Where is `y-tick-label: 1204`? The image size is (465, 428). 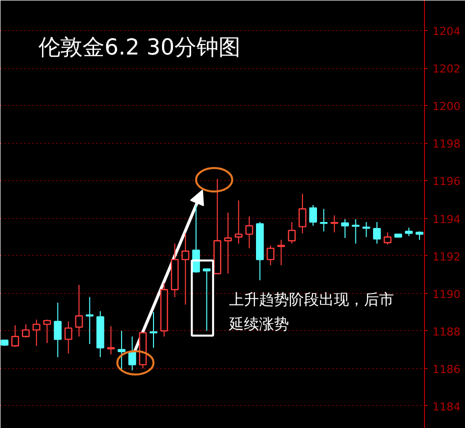 y-tick-label: 1204 is located at coordinates (446, 31).